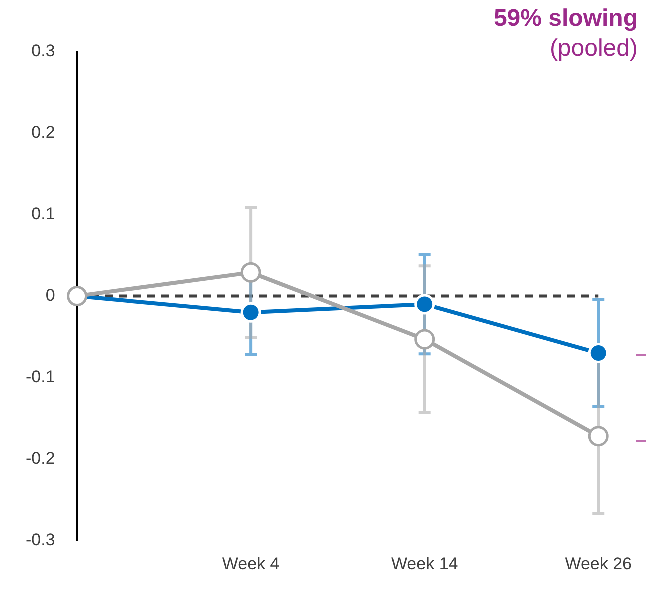 Image resolution: width=646 pixels, height=593 pixels. I want to click on text: 59% slowing, so click(566, 19).